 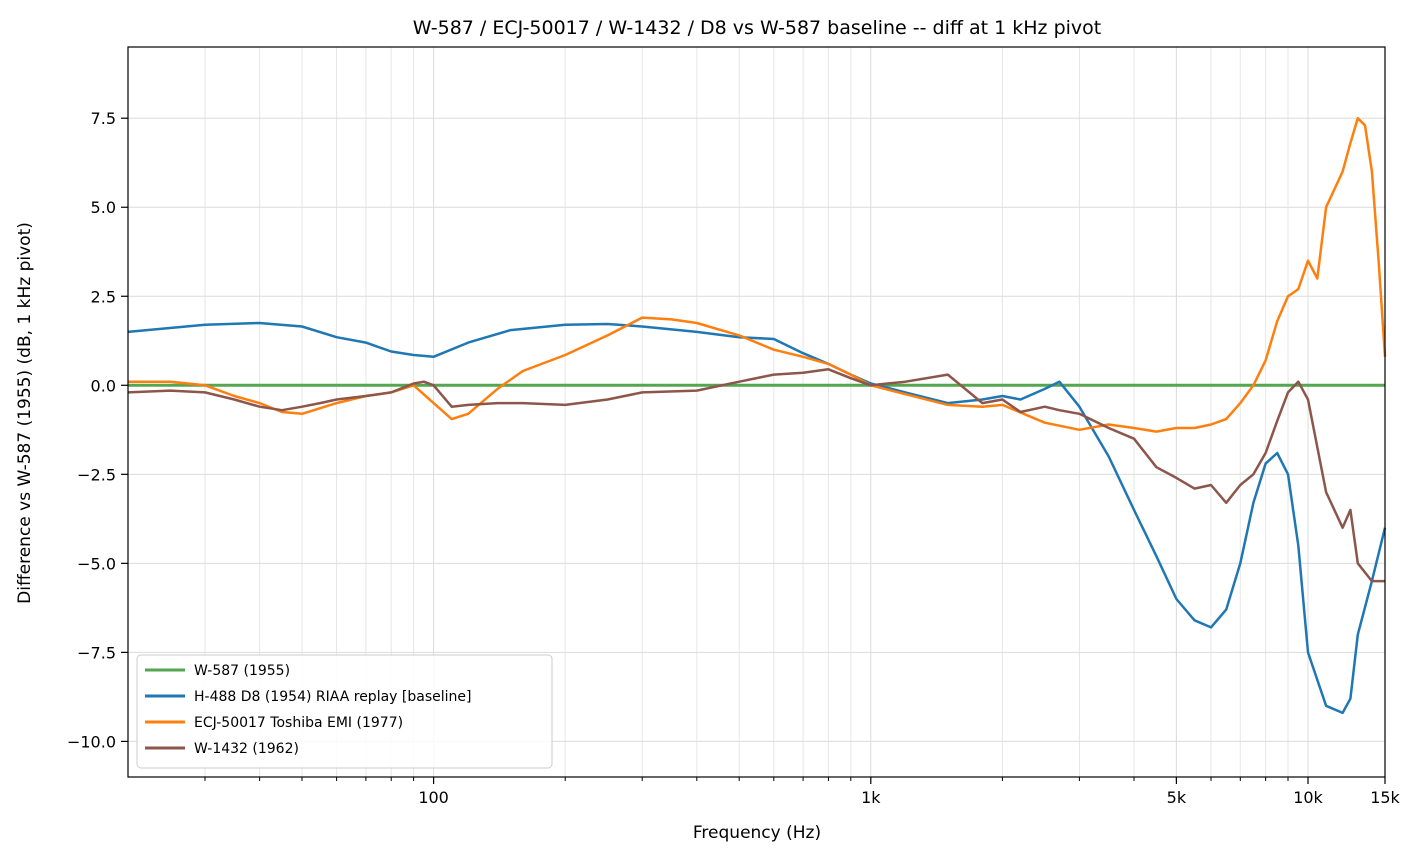 What do you see at coordinates (103, 118) in the screenshot?
I see `y-tick-label: 7.5` at bounding box center [103, 118].